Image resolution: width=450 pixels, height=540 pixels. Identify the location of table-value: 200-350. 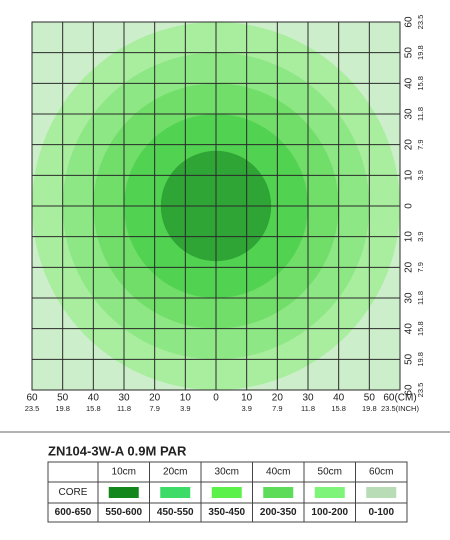
(278, 512).